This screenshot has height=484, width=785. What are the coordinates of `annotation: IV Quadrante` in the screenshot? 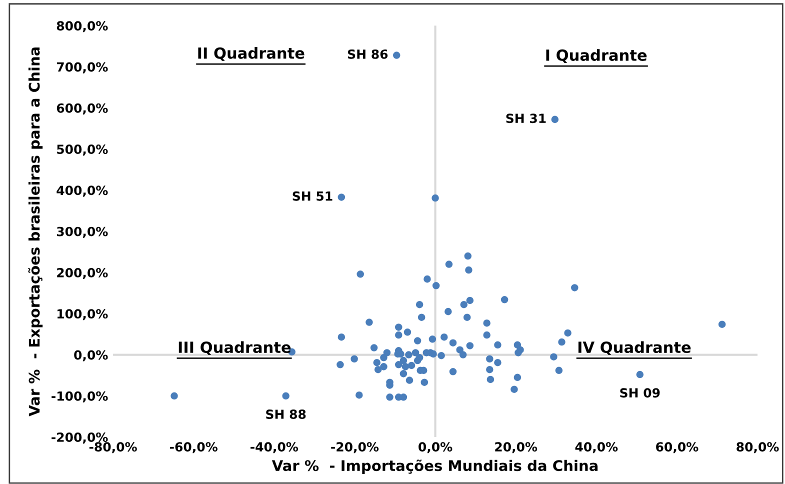 It's located at (634, 348).